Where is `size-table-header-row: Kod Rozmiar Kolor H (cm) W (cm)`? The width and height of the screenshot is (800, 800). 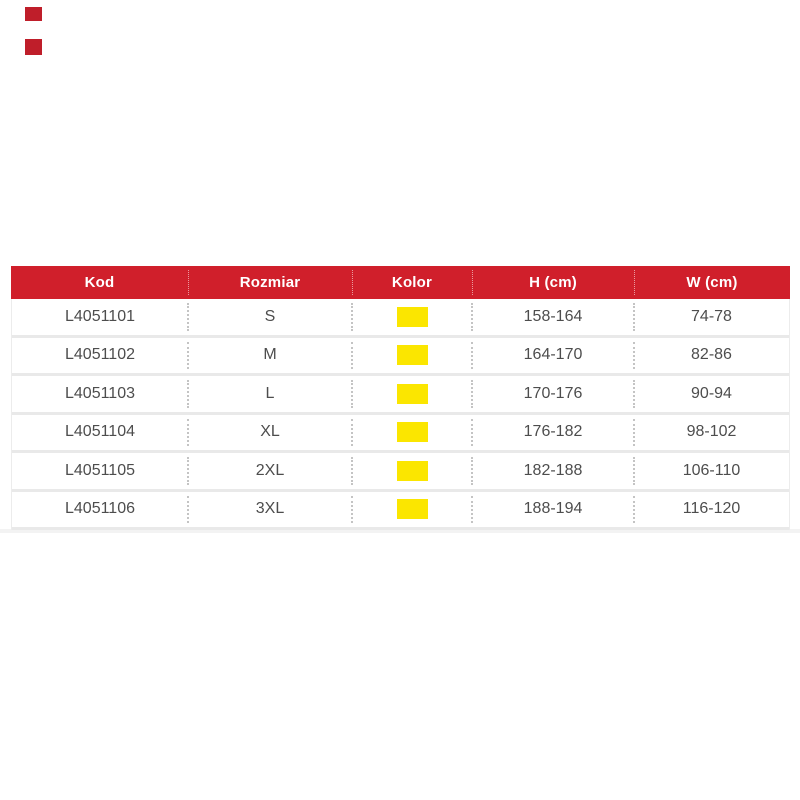 size-table-header-row: Kod Rozmiar Kolor H (cm) W (cm) is located at coordinates (400, 282).